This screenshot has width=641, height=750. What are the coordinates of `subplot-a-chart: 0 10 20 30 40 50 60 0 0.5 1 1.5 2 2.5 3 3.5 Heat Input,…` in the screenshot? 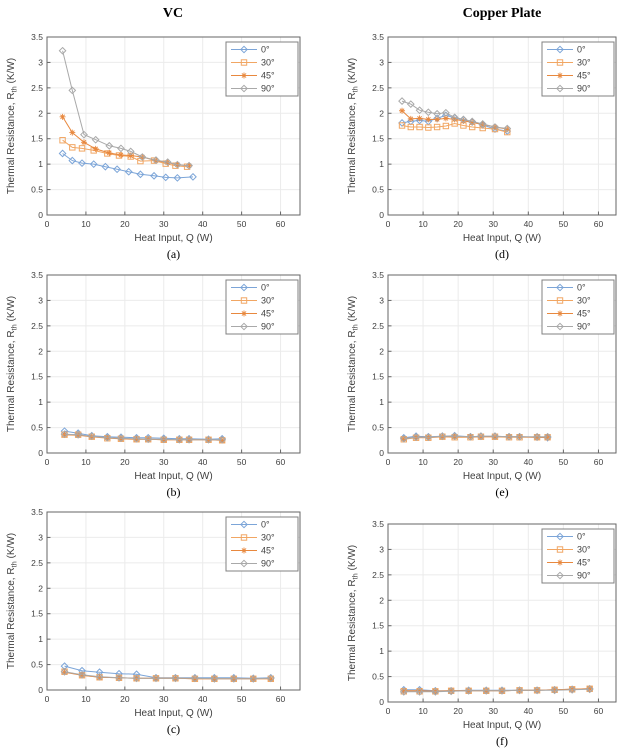 It's located at (153, 146).